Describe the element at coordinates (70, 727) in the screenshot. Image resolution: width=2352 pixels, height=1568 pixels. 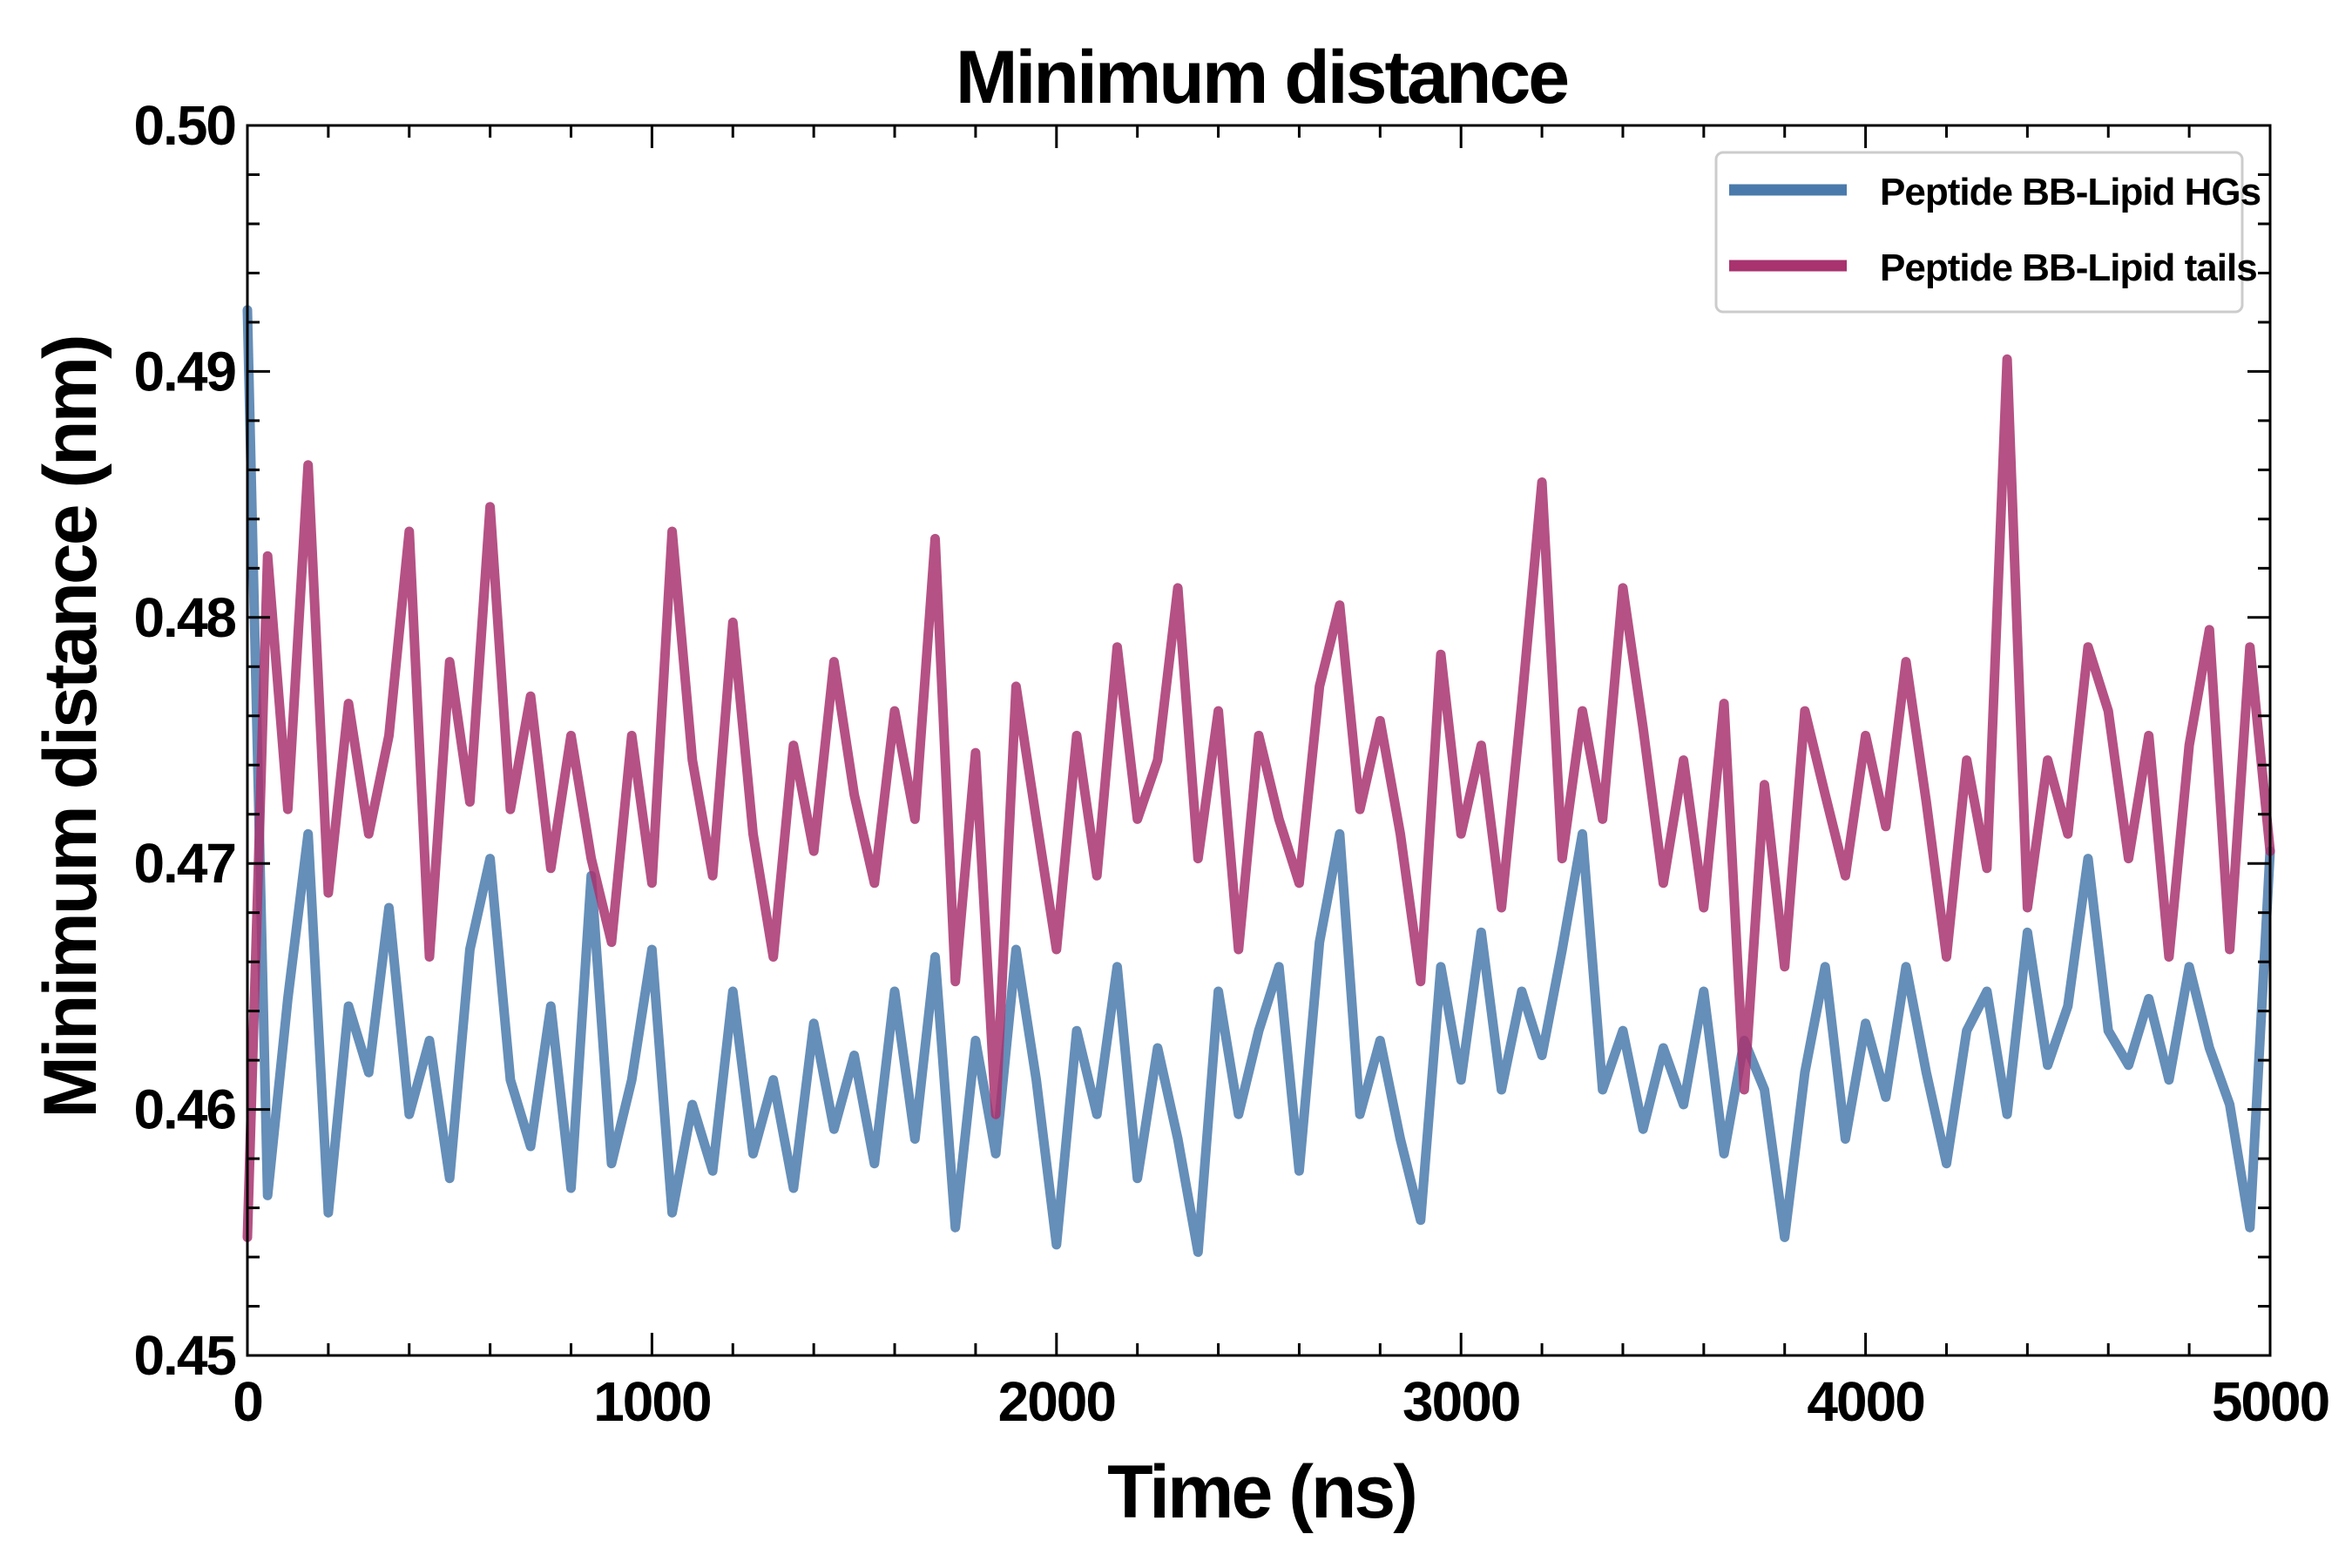
I see `y-axis-label: Minimum distance (nm)` at that location.